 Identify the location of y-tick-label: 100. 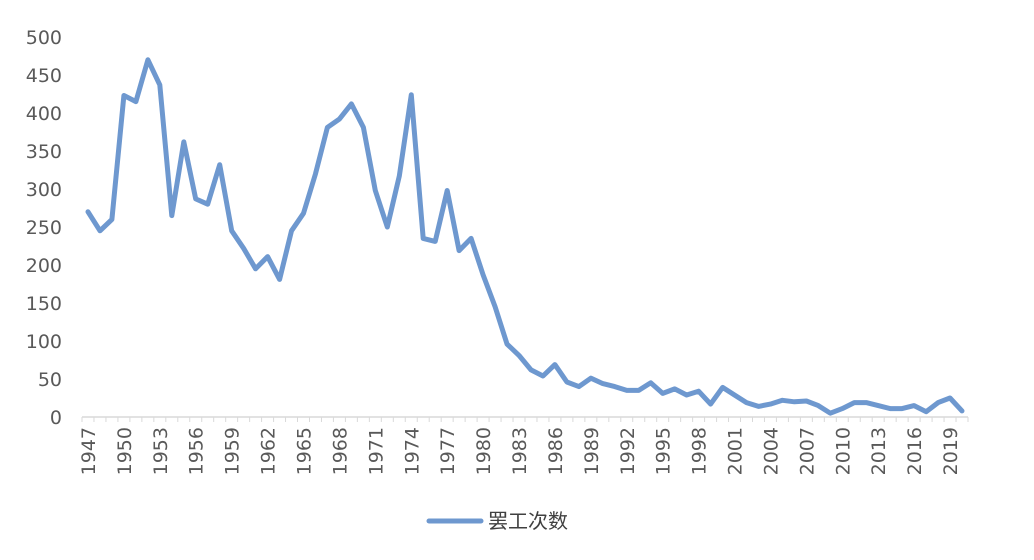
(44, 342).